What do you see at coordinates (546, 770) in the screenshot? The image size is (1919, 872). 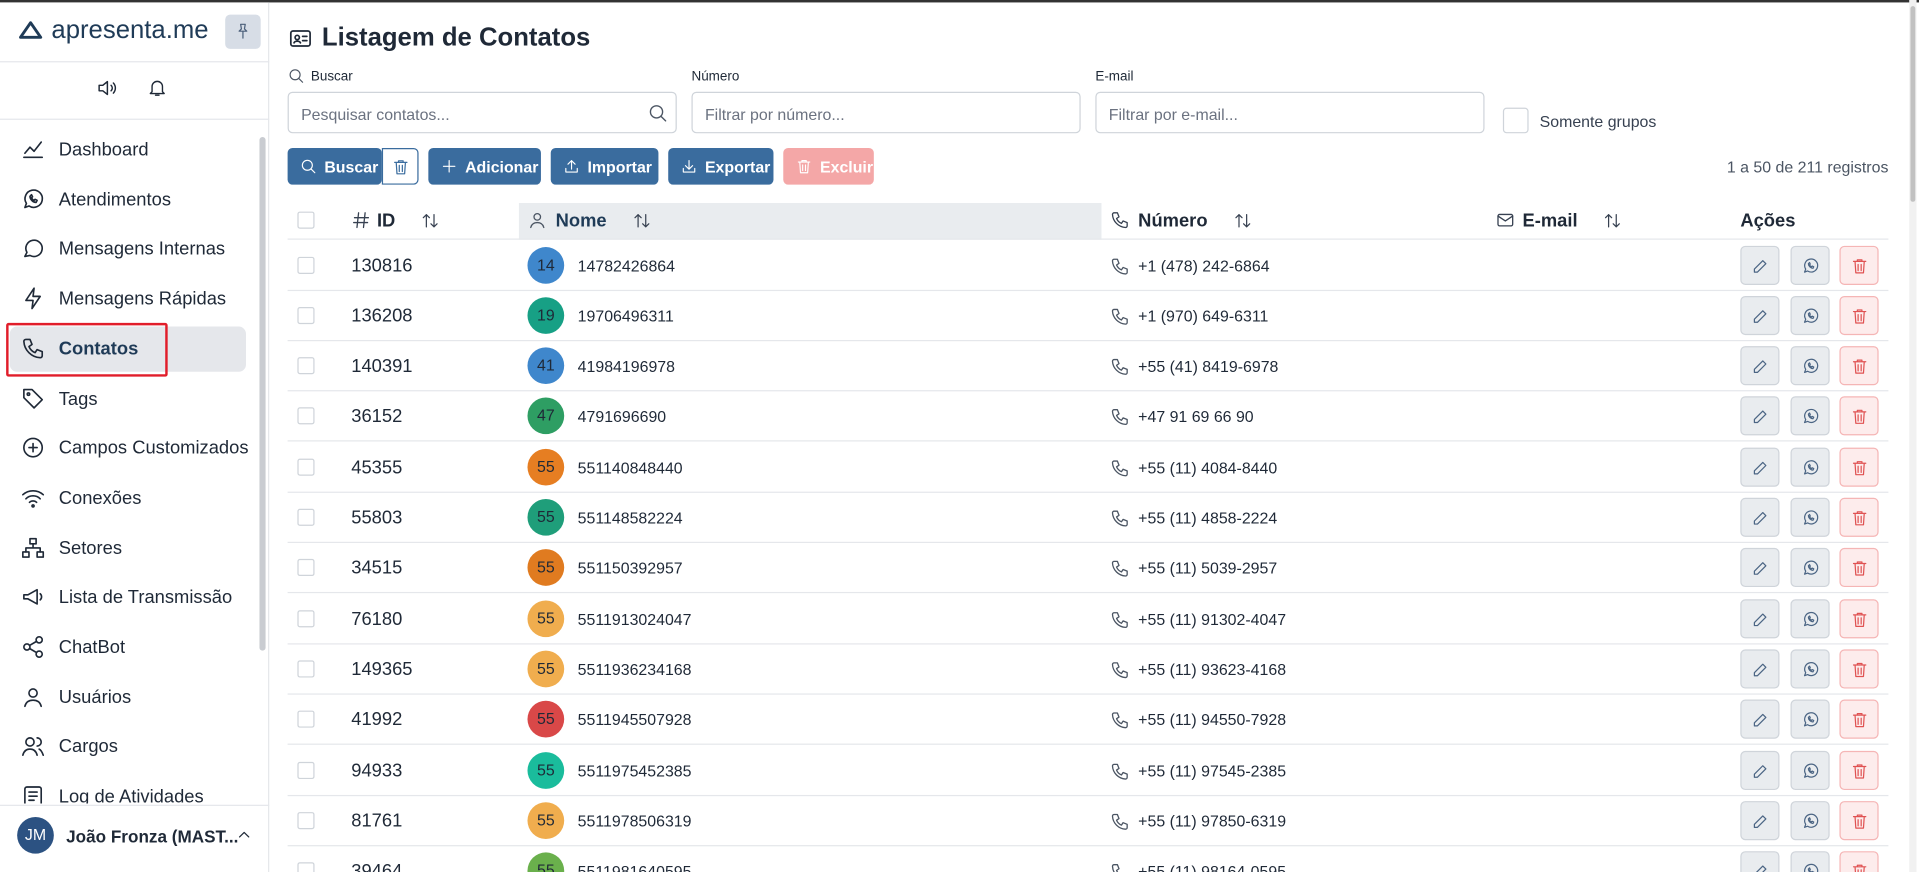 I see `avatar: 55` at bounding box center [546, 770].